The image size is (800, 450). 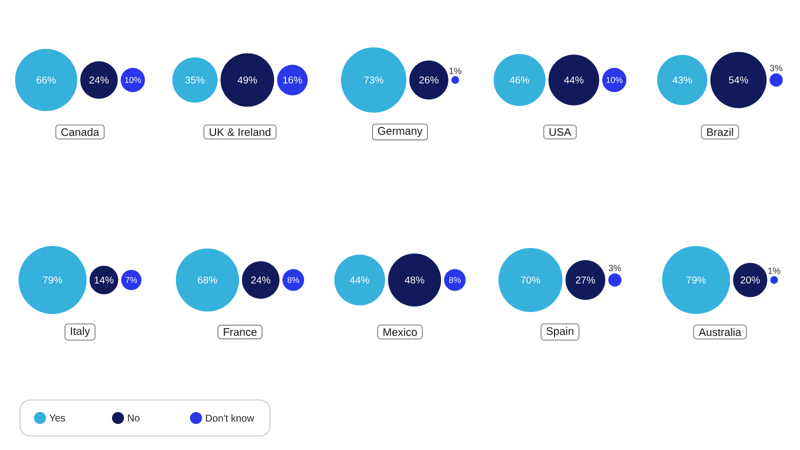 I want to click on category-label: Italy, so click(x=80, y=332).